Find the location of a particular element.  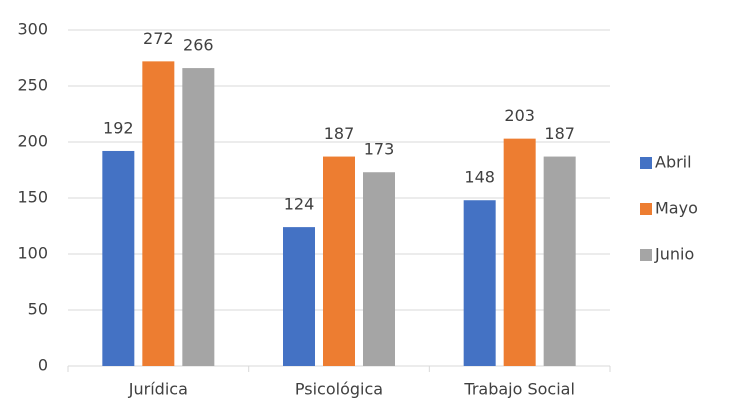

data-label: 124 is located at coordinates (299, 204).